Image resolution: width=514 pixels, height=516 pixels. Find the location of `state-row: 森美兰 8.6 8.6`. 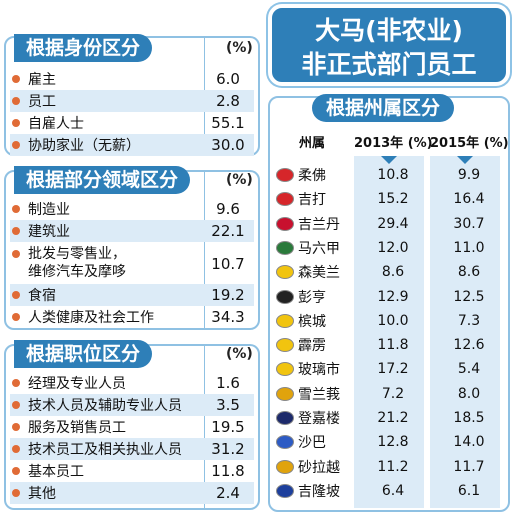

state-row: 森美兰 8.6 8.6 is located at coordinates (389, 272).